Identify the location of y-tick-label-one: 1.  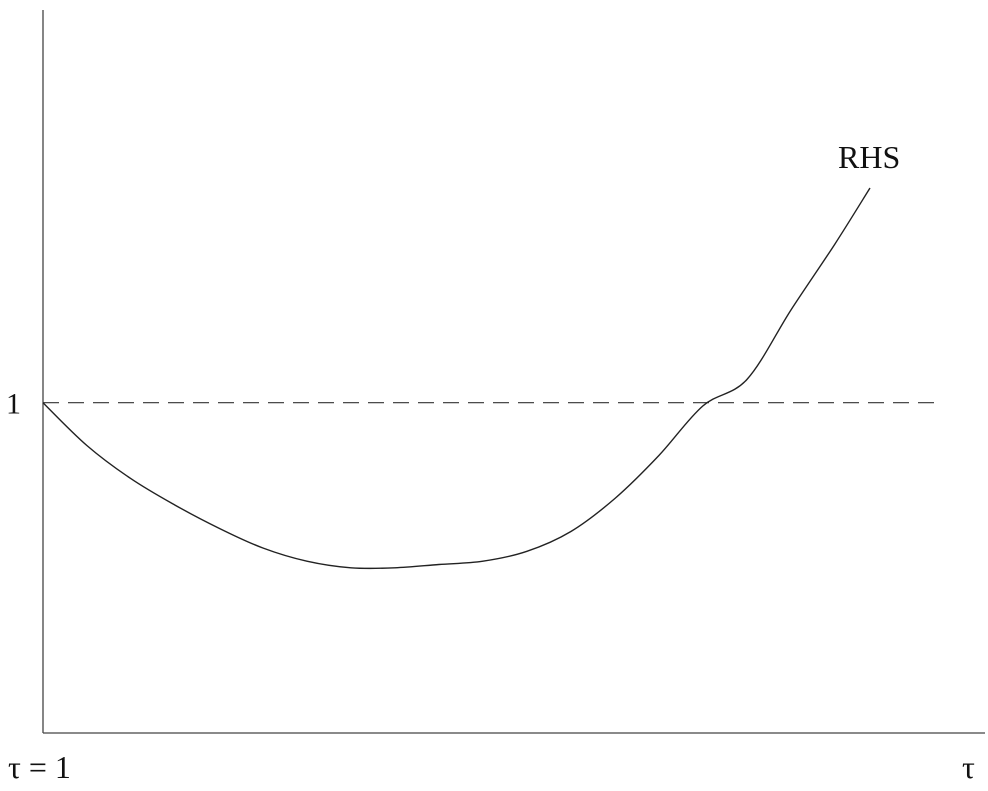
(13, 404).